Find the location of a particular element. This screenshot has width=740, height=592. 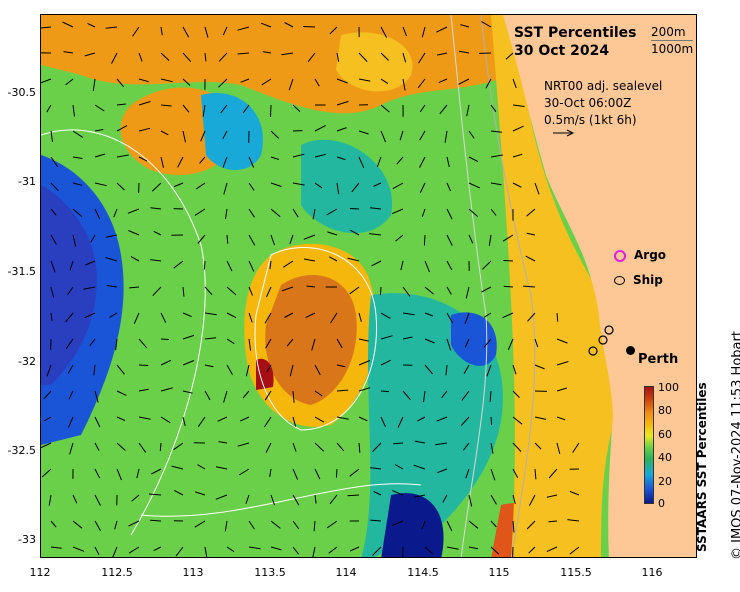

x-tick-label: 113.5 is located at coordinates (270, 572).